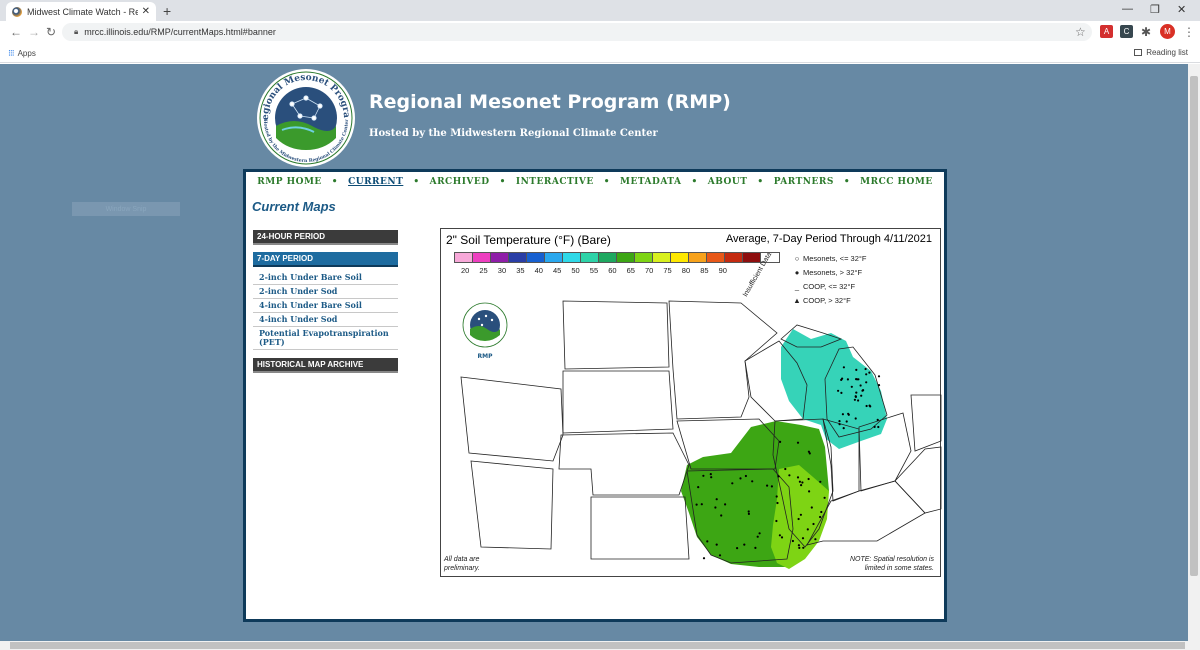  Describe the element at coordinates (145, 11) in the screenshot. I see `close-tab-icon: ✕` at that location.